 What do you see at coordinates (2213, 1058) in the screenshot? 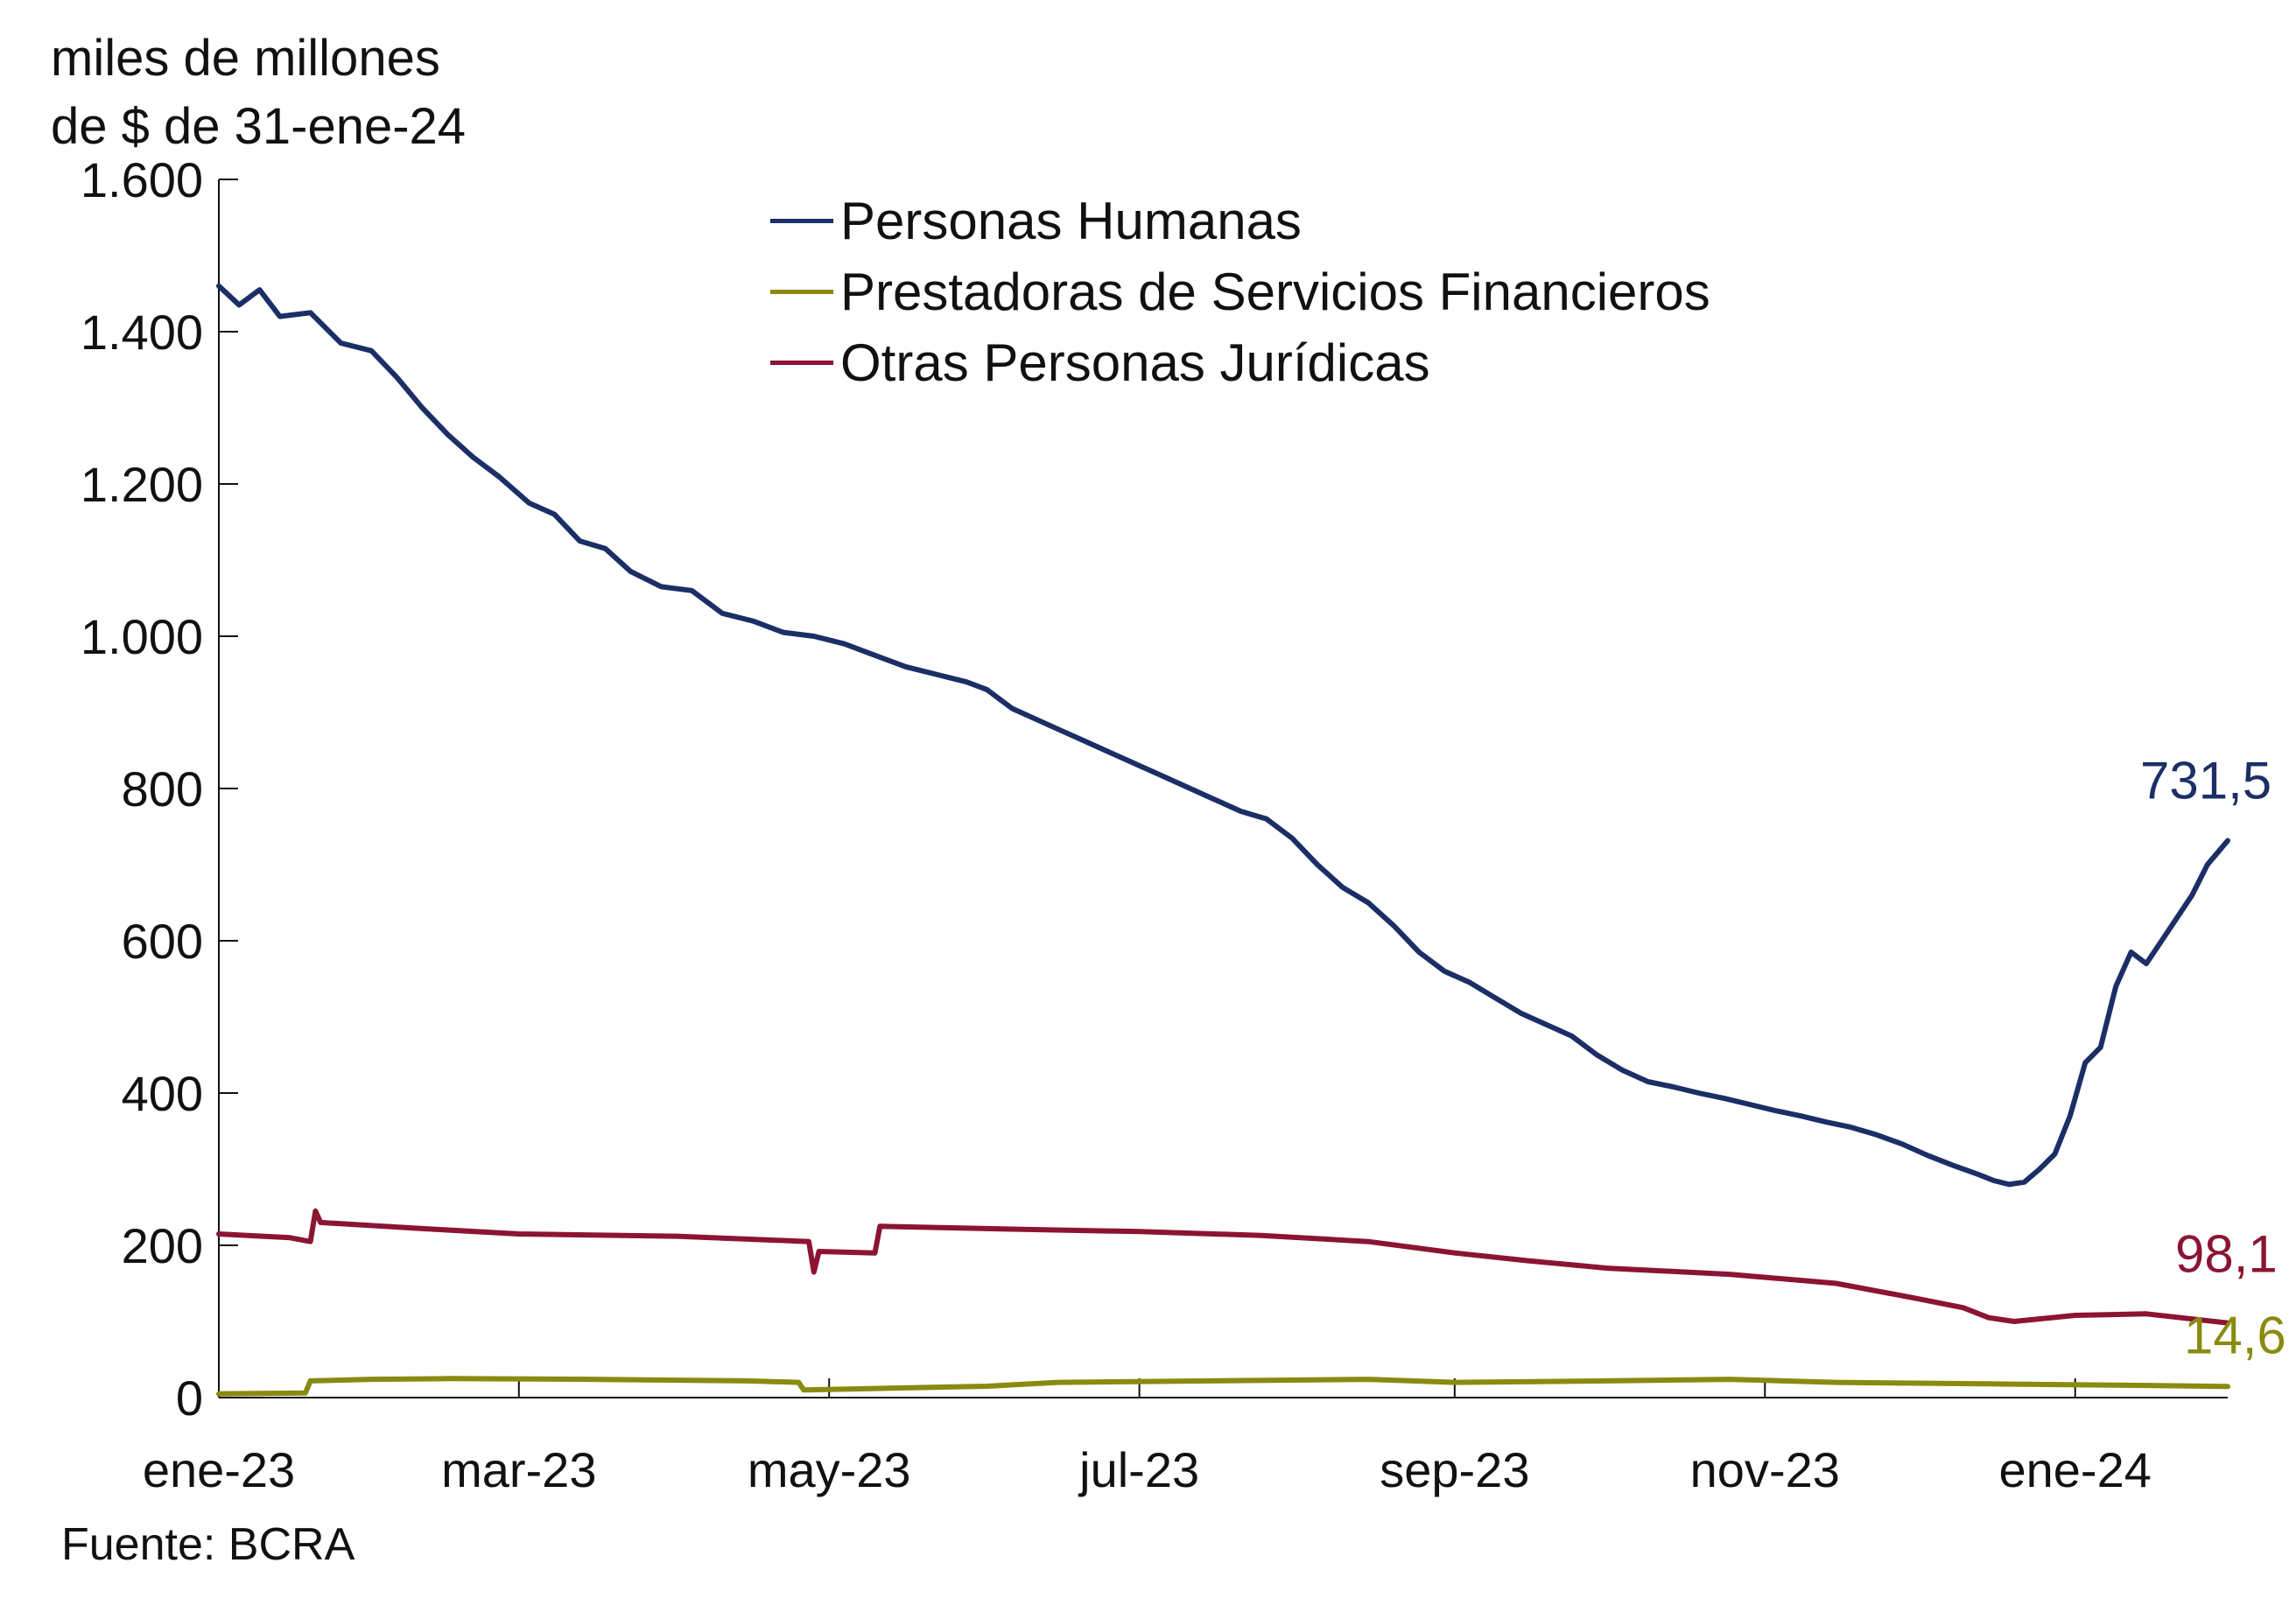
I see `end-labels: 731,5 14,6 98,1` at bounding box center [2213, 1058].